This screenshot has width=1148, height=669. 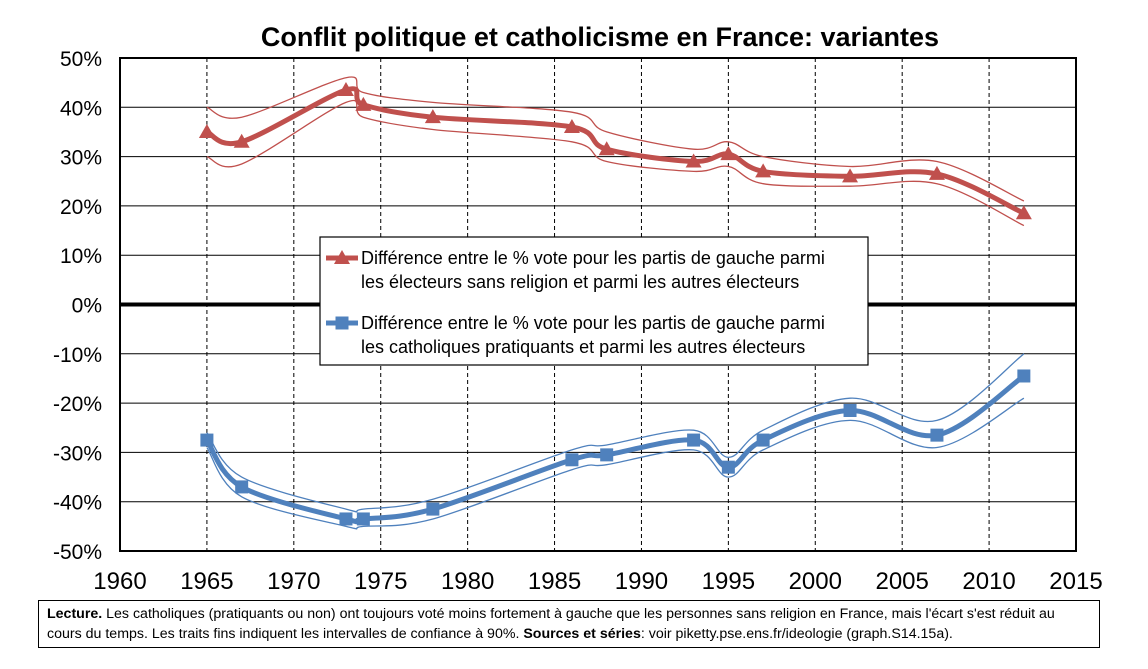 What do you see at coordinates (75, 614) in the screenshot?
I see `note-lecture-label: Lecture.` at bounding box center [75, 614].